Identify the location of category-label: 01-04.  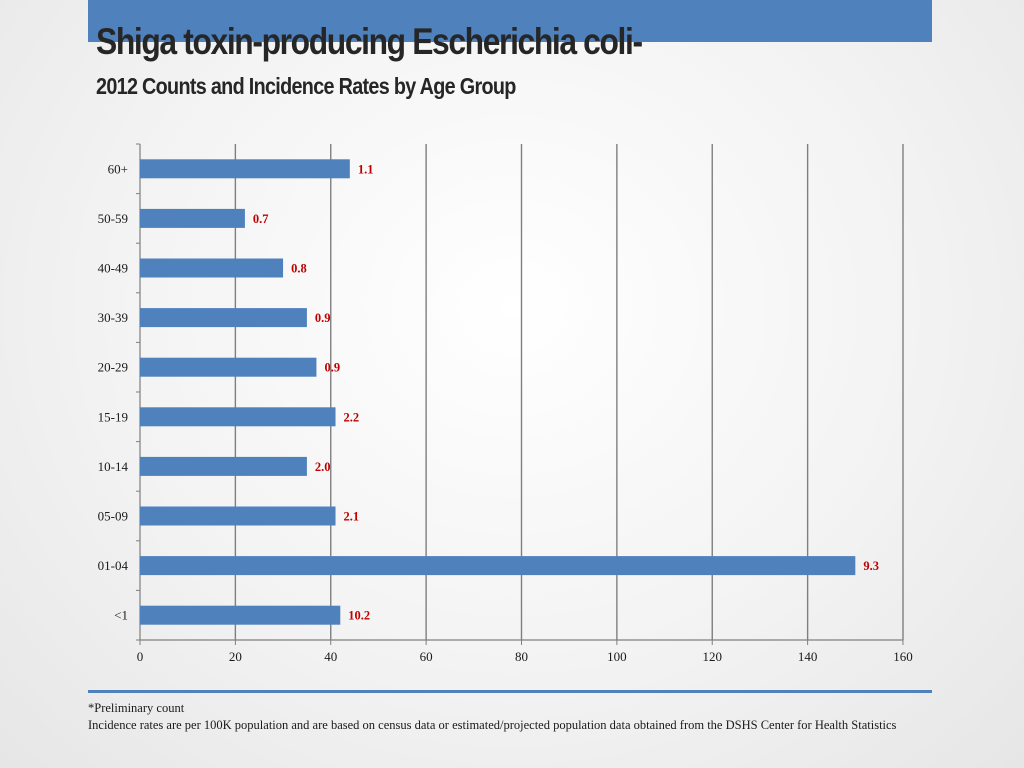
(113, 565).